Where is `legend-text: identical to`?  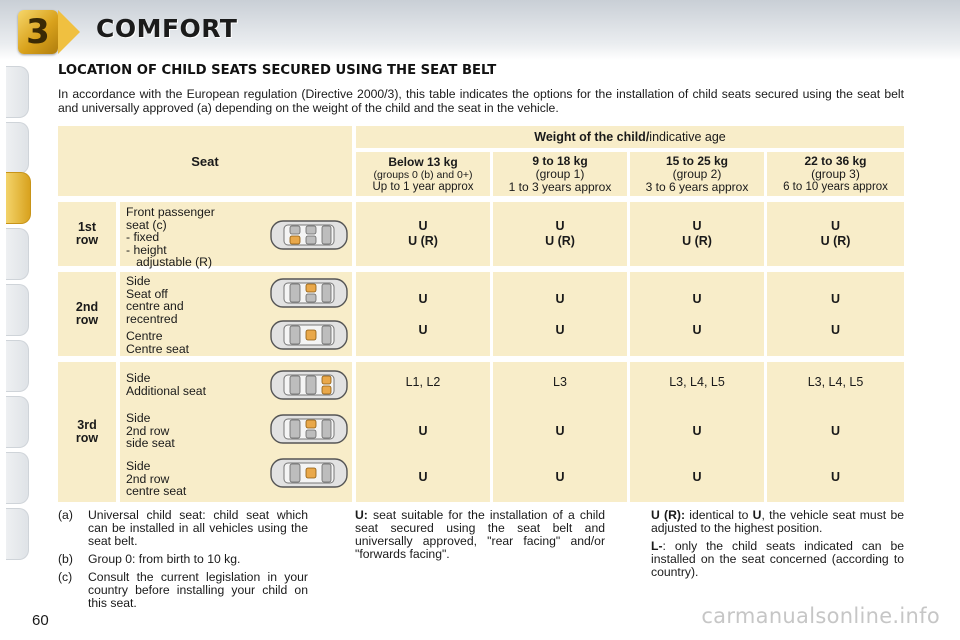
legend-text: identical to is located at coordinates (719, 515).